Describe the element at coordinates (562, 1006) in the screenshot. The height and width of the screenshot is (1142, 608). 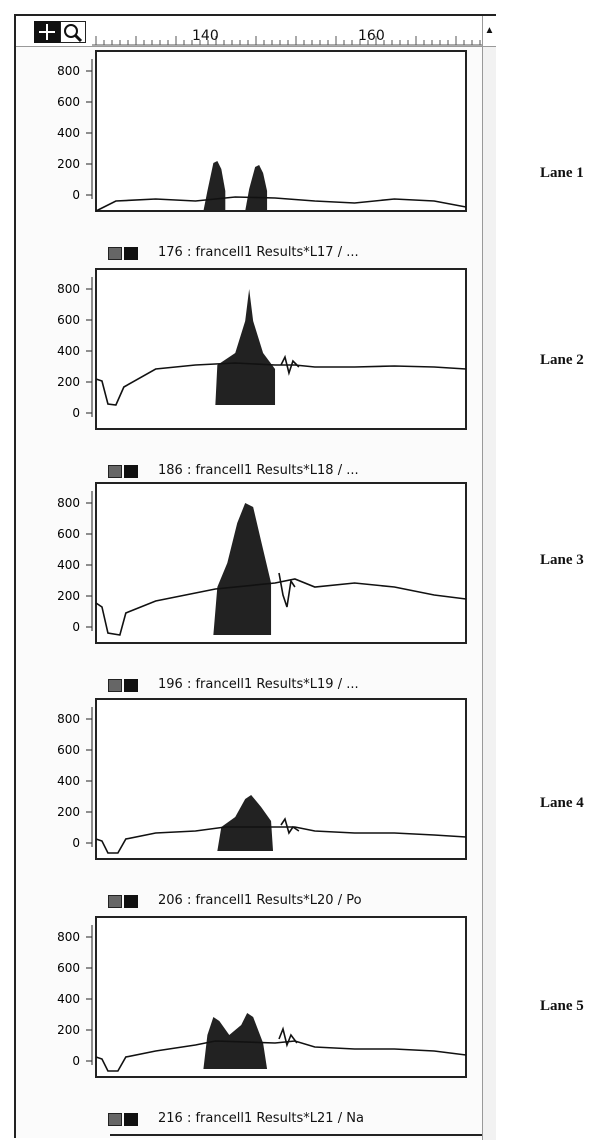
I see `lane-label: Lane 5` at that location.